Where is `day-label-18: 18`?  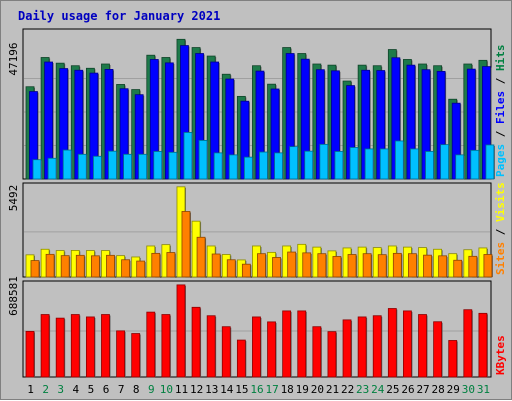
day-label-18: 18 is located at coordinates (287, 389).